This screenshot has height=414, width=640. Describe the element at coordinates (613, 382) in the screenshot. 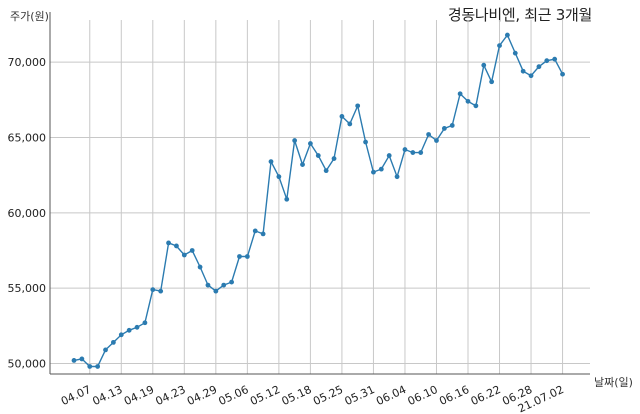

I see `x-axis-label: 날짜(일)` at that location.